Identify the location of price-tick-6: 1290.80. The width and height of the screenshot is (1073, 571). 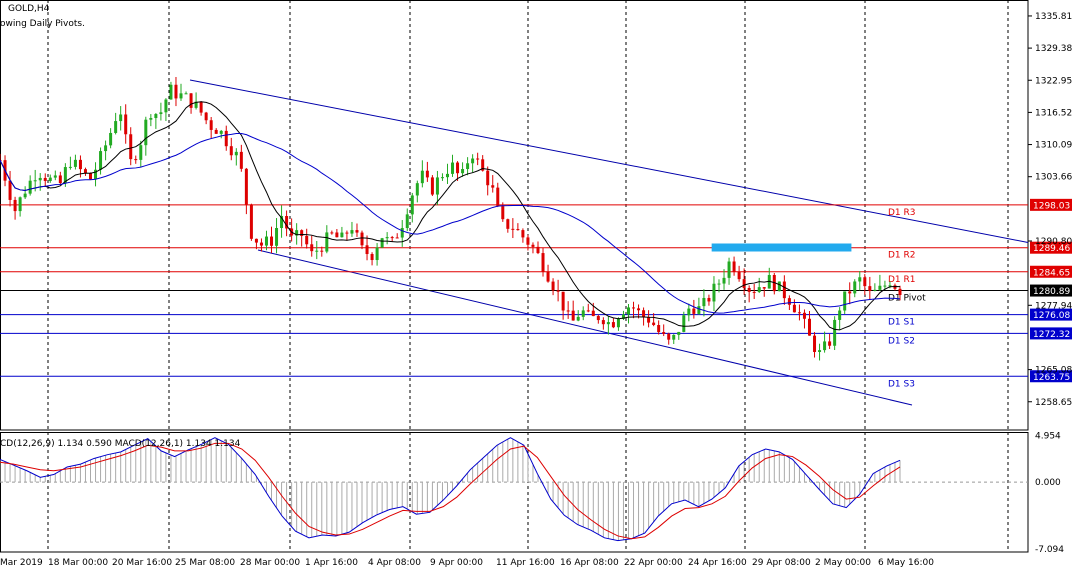
(1053, 242).